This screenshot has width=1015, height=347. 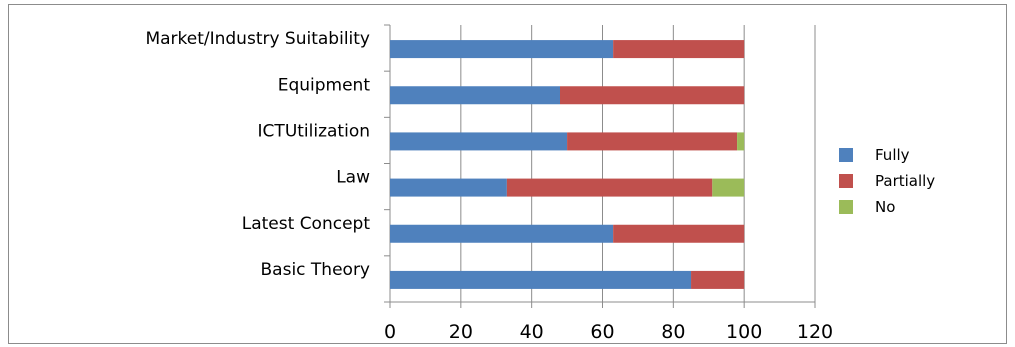 I want to click on category-label: Latest Concept, so click(x=306, y=224).